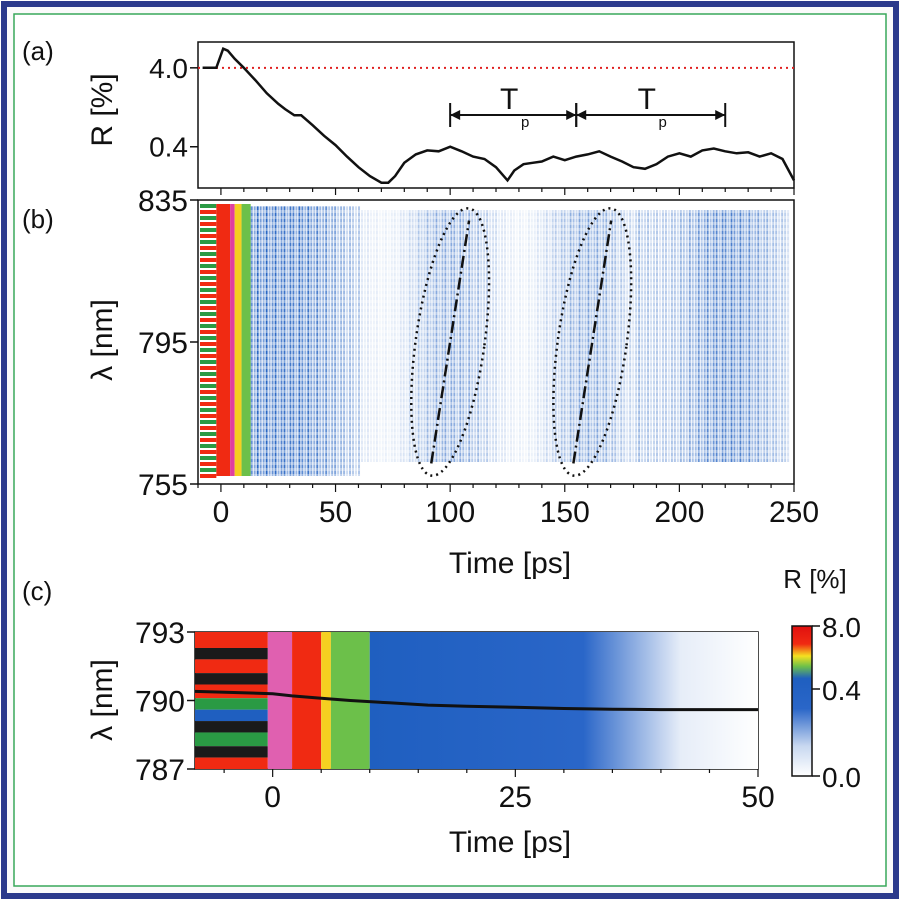 Image resolution: width=900 pixels, height=900 pixels. Describe the element at coordinates (246, 340) in the screenshot. I see `heatmap-band-green` at that location.